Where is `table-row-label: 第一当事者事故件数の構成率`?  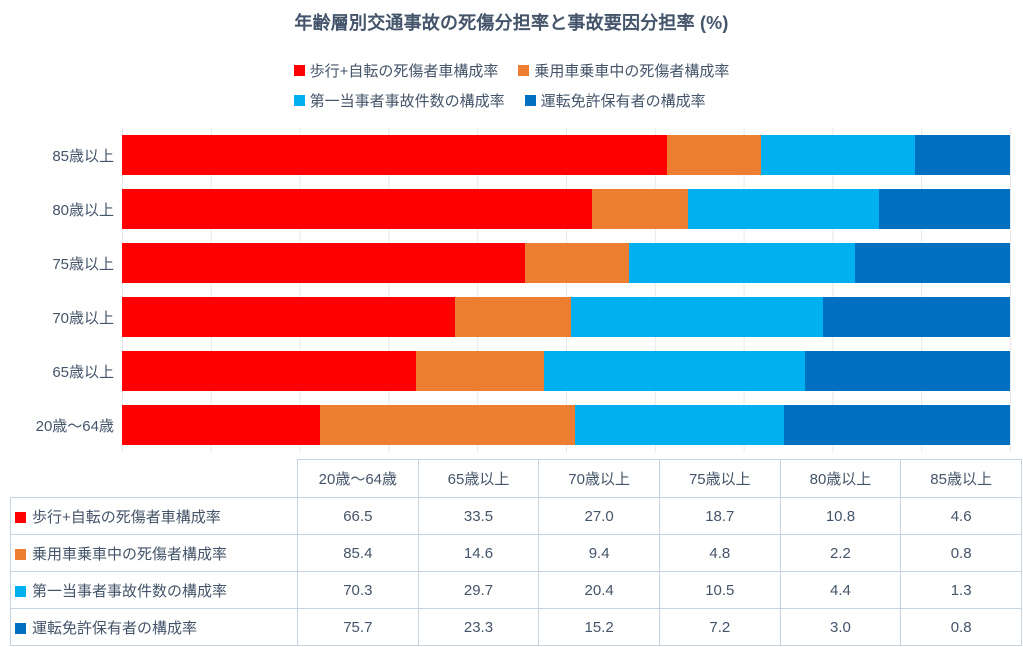 table-row-label: 第一当事者事故件数の構成率 is located at coordinates (154, 590).